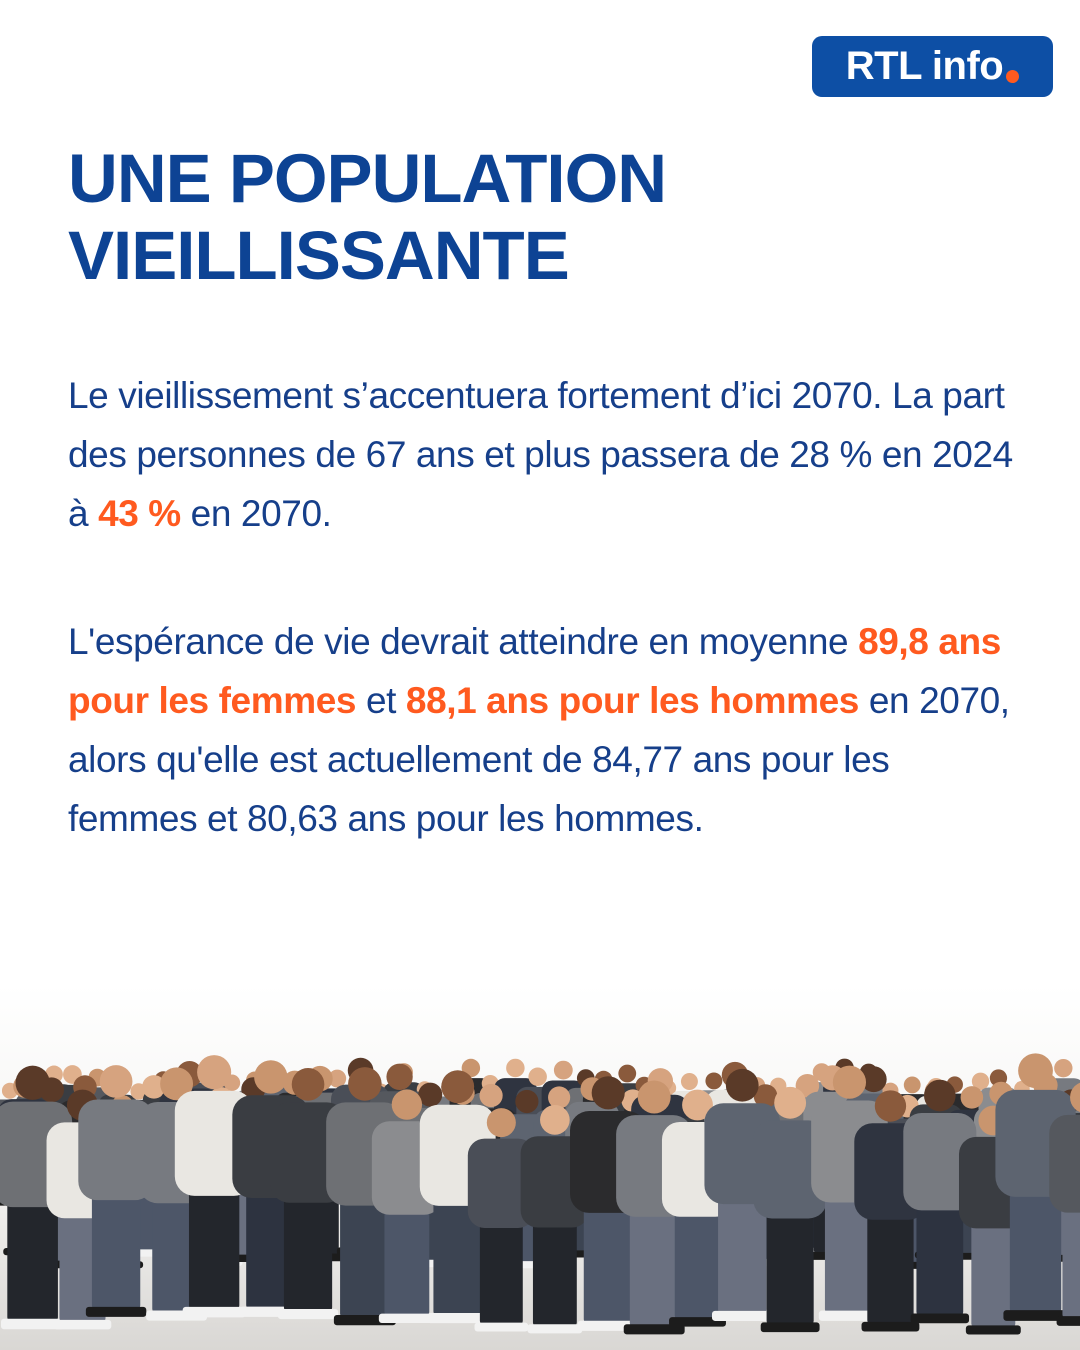  I want to click on title-line-1: UNE POPULATION, so click(367, 178).